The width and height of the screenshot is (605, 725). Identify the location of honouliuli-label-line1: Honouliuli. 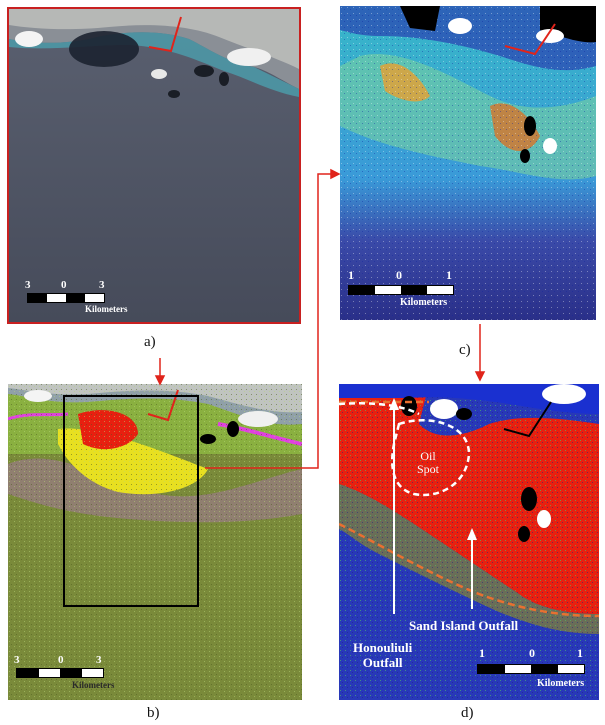
(383, 647).